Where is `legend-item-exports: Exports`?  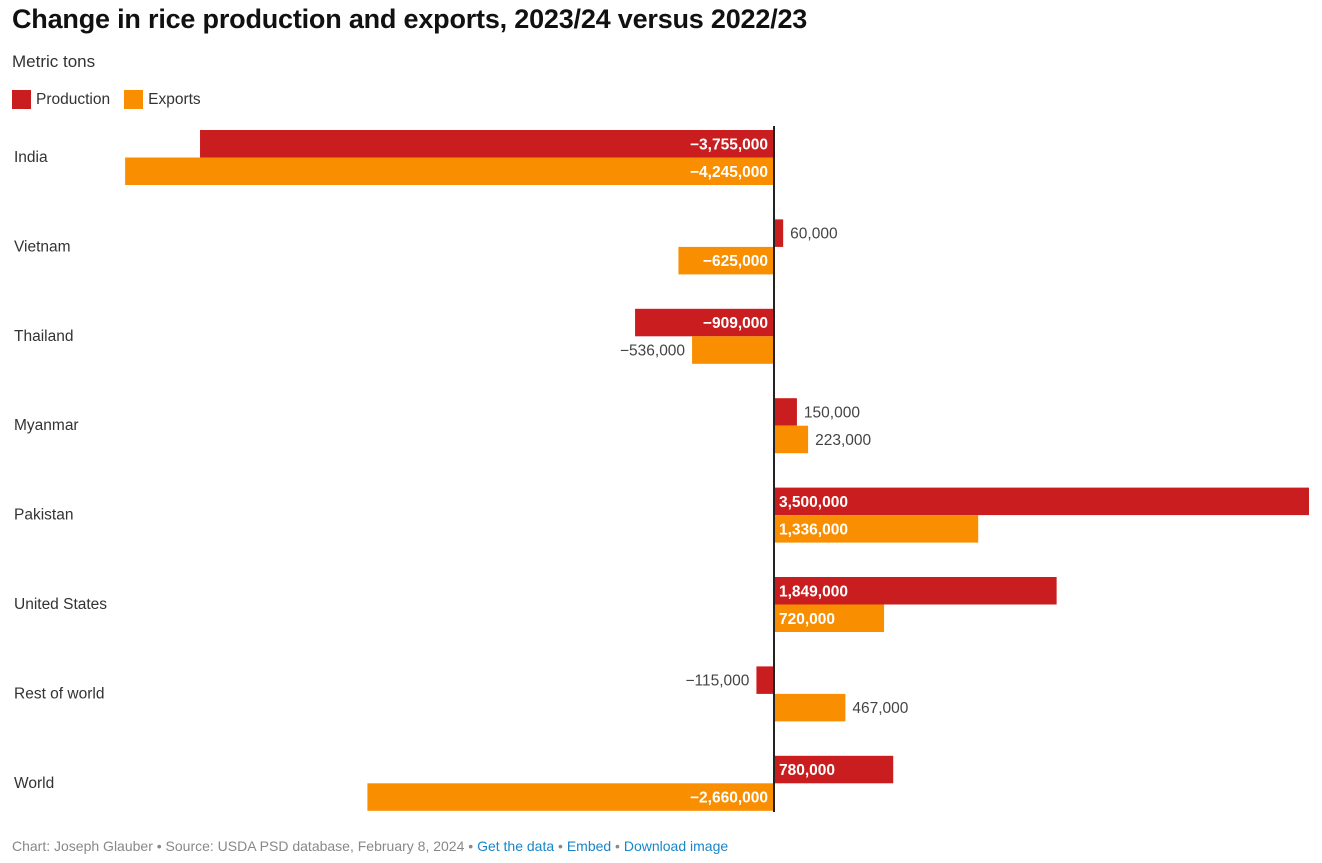 legend-item-exports: Exports is located at coordinates (162, 99).